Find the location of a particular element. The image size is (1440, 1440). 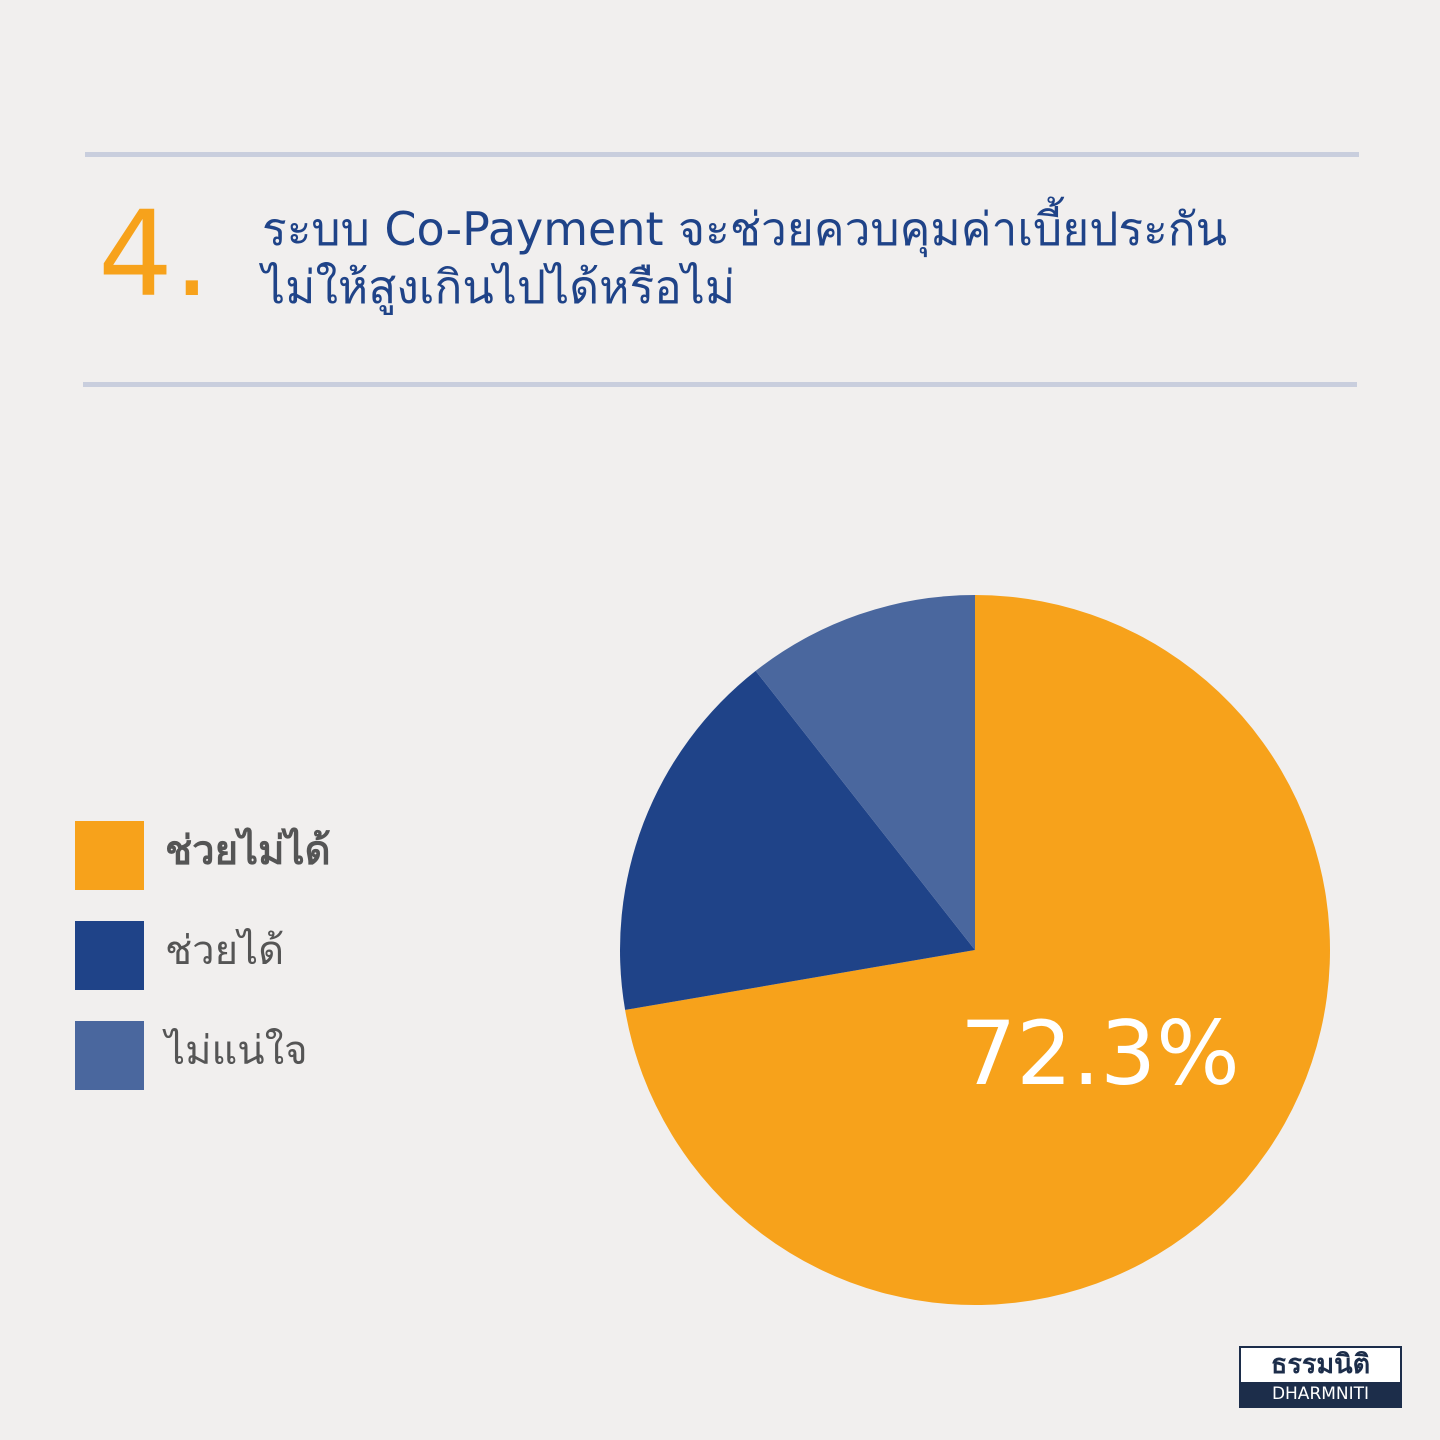

legend-label: ไม่แน่ใจ is located at coordinates (236, 1051).